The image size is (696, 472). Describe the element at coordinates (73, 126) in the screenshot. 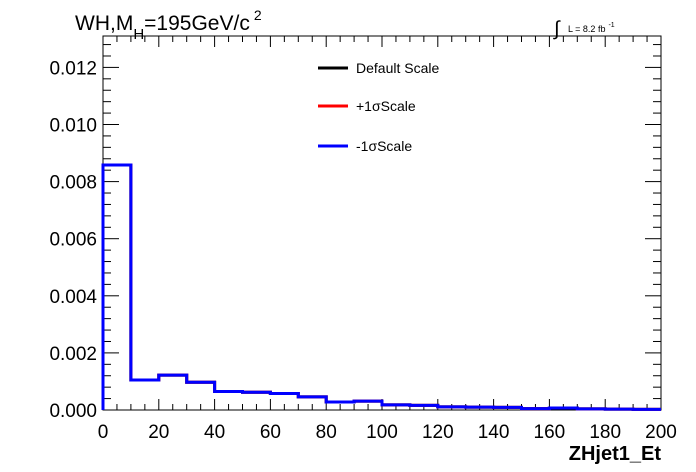

I see `y-tick-label: 0.010` at that location.